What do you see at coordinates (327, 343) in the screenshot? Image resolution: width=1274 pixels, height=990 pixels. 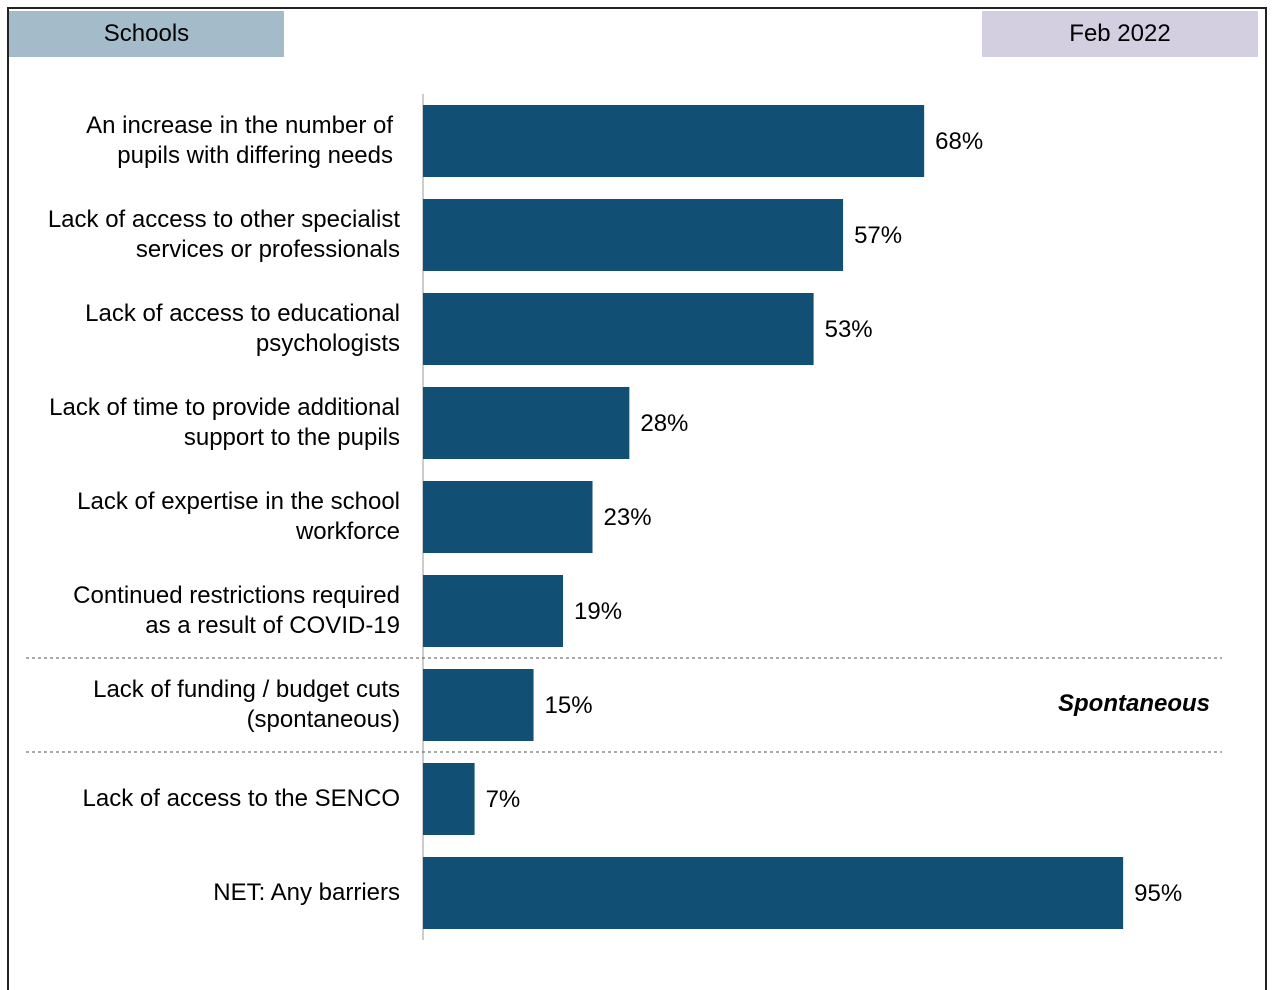 I see `category-label-line: psychologists` at bounding box center [327, 343].